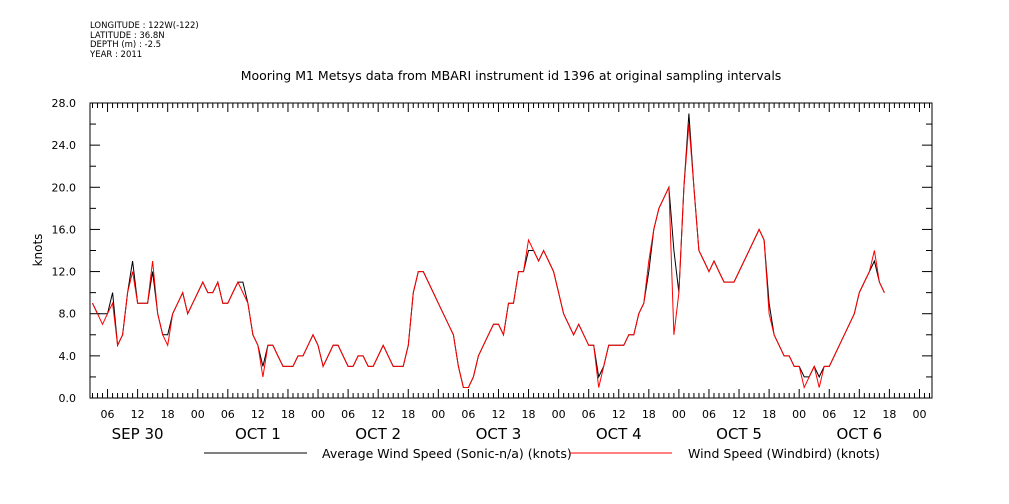 The height and width of the screenshot is (504, 1009). What do you see at coordinates (378, 434) in the screenshot?
I see `x-day-label: OCT 2` at bounding box center [378, 434].